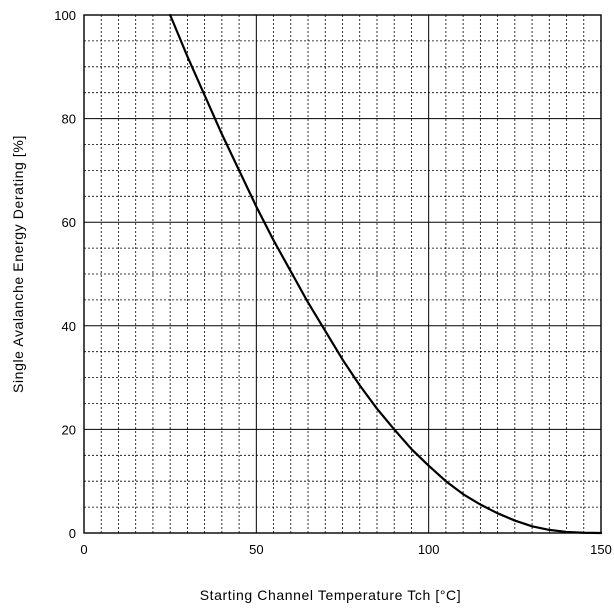 This screenshot has width=614, height=613. I want to click on x-tick-label: 50, so click(256, 549).